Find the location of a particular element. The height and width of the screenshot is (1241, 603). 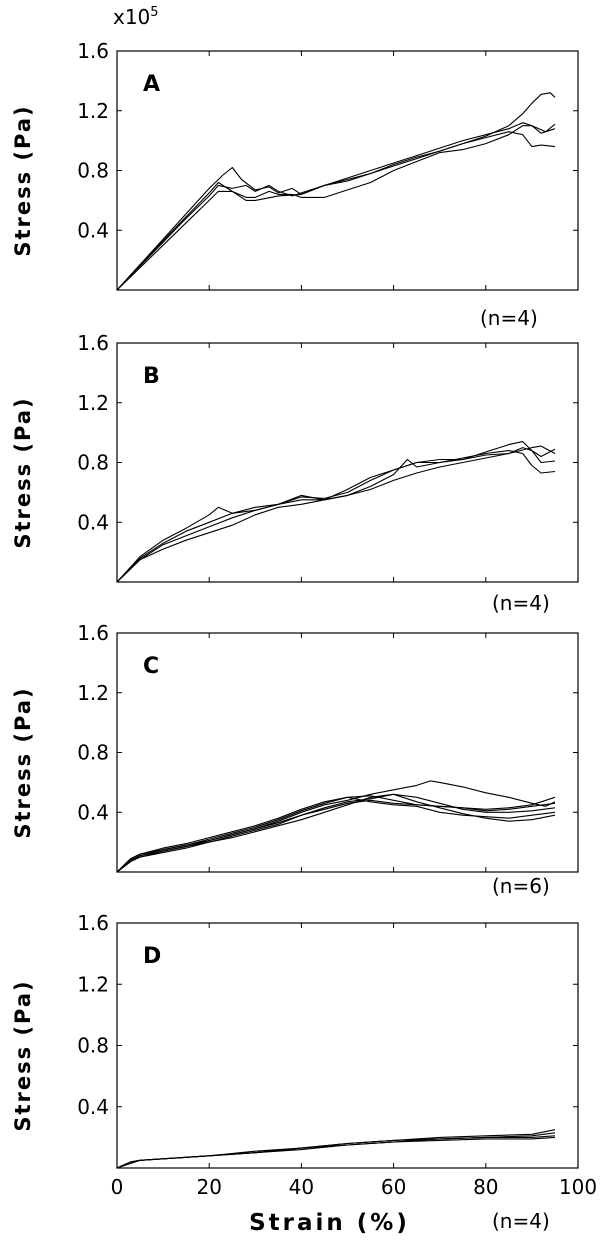

panel-letter: A is located at coordinates (151, 84).